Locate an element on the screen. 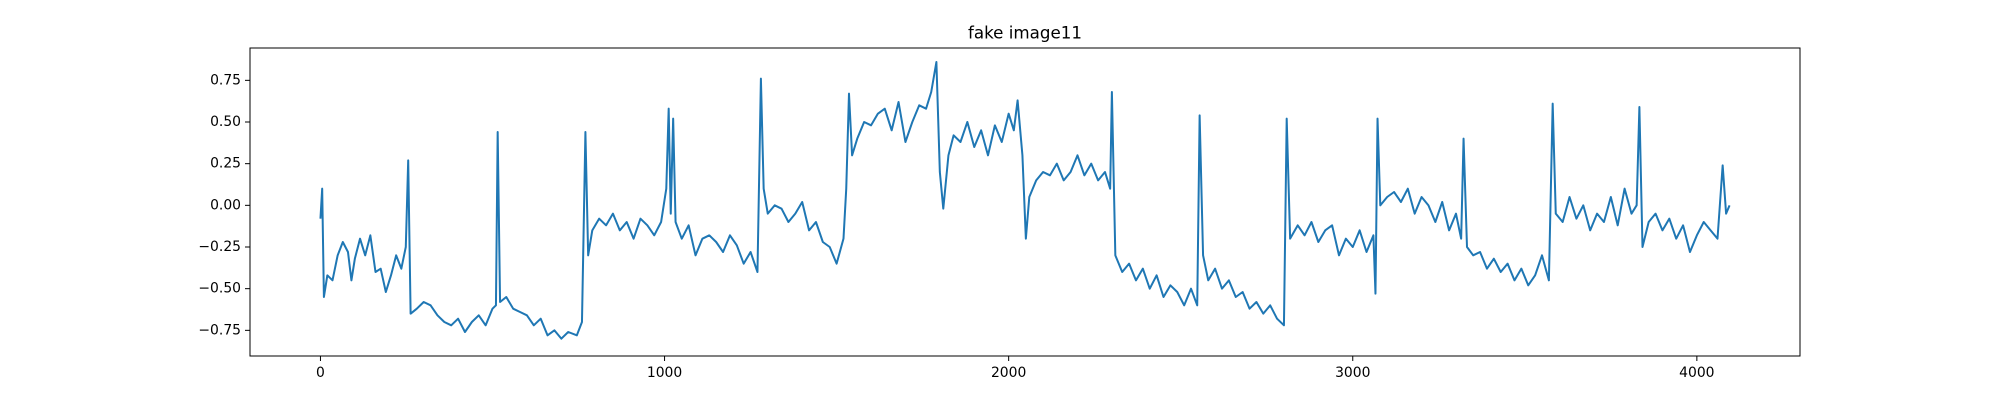 The image size is (2000, 400). x-tick-label: 1000 is located at coordinates (664, 373).